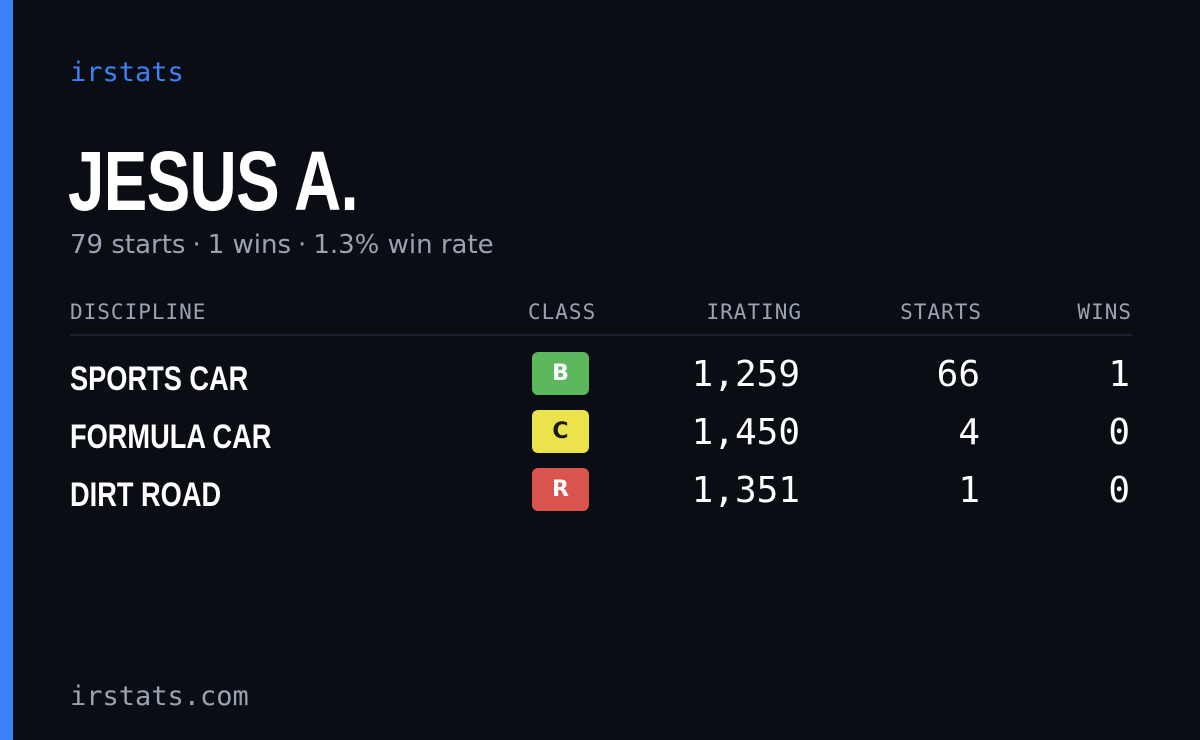  I want to click on class-badge: R, so click(560, 489).